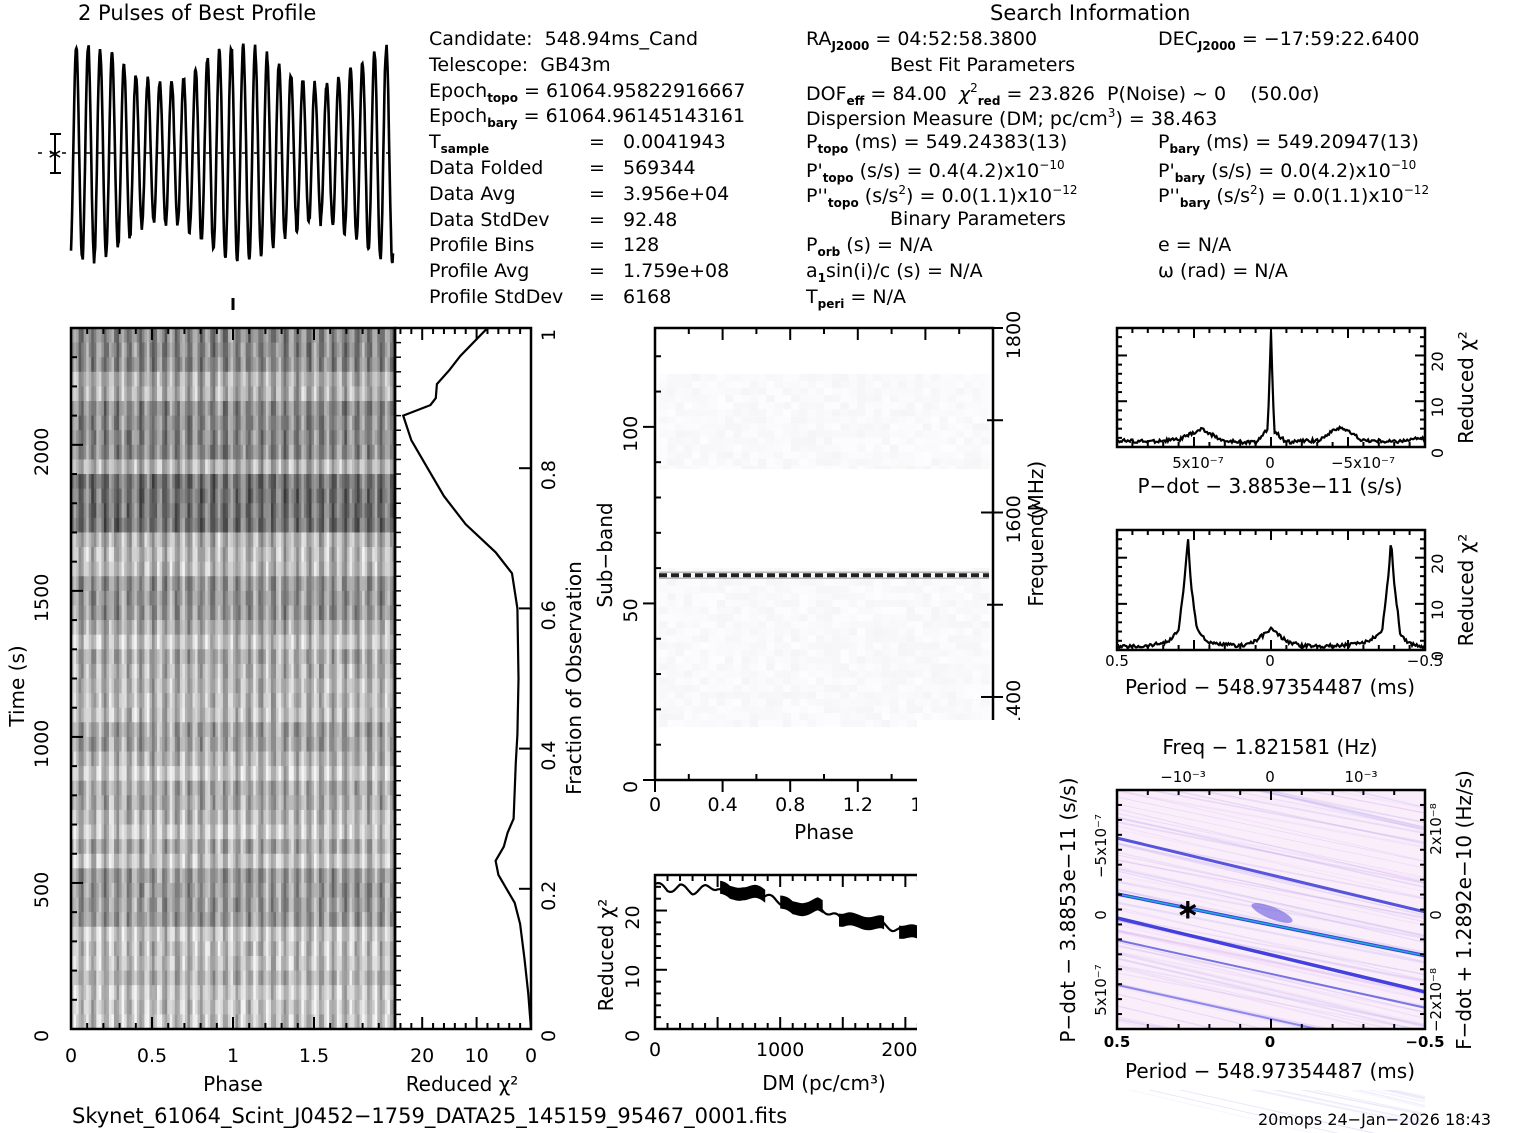 This screenshot has width=1517, height=1133. I want to click on ptopo-sub: topo, so click(833, 149).